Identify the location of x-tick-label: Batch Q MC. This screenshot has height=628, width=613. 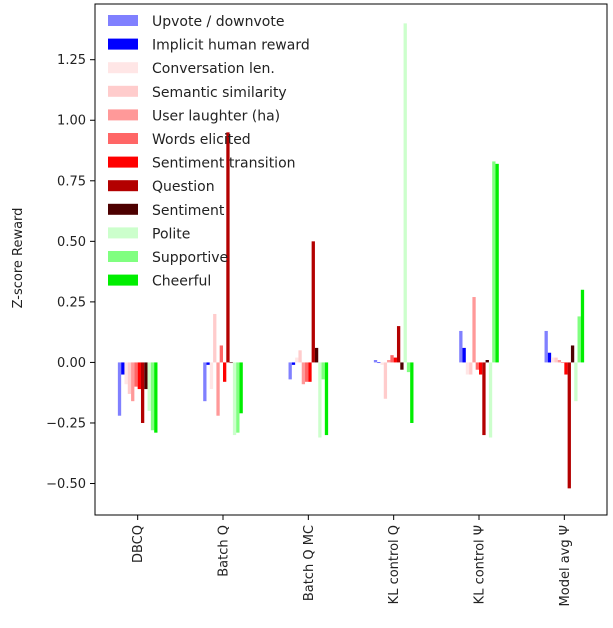
(309, 563).